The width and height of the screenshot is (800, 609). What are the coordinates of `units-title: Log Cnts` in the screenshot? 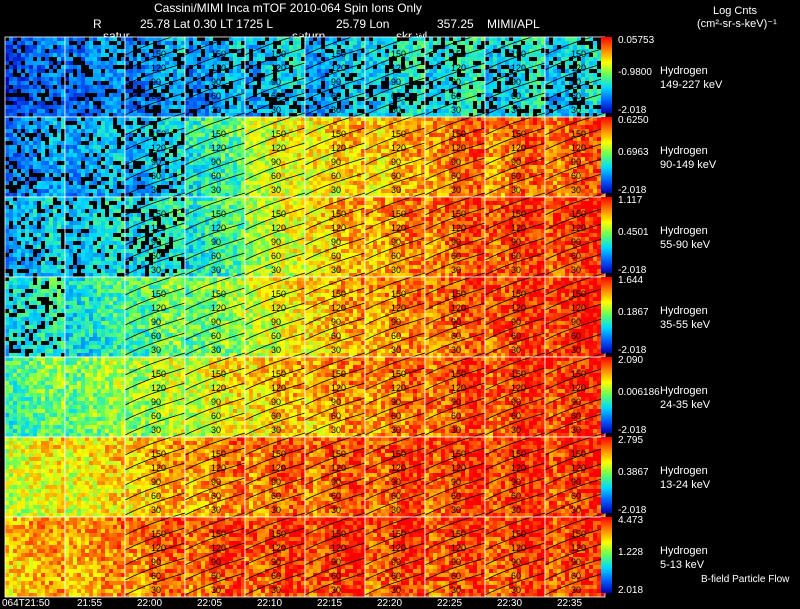 It's located at (735, 11).